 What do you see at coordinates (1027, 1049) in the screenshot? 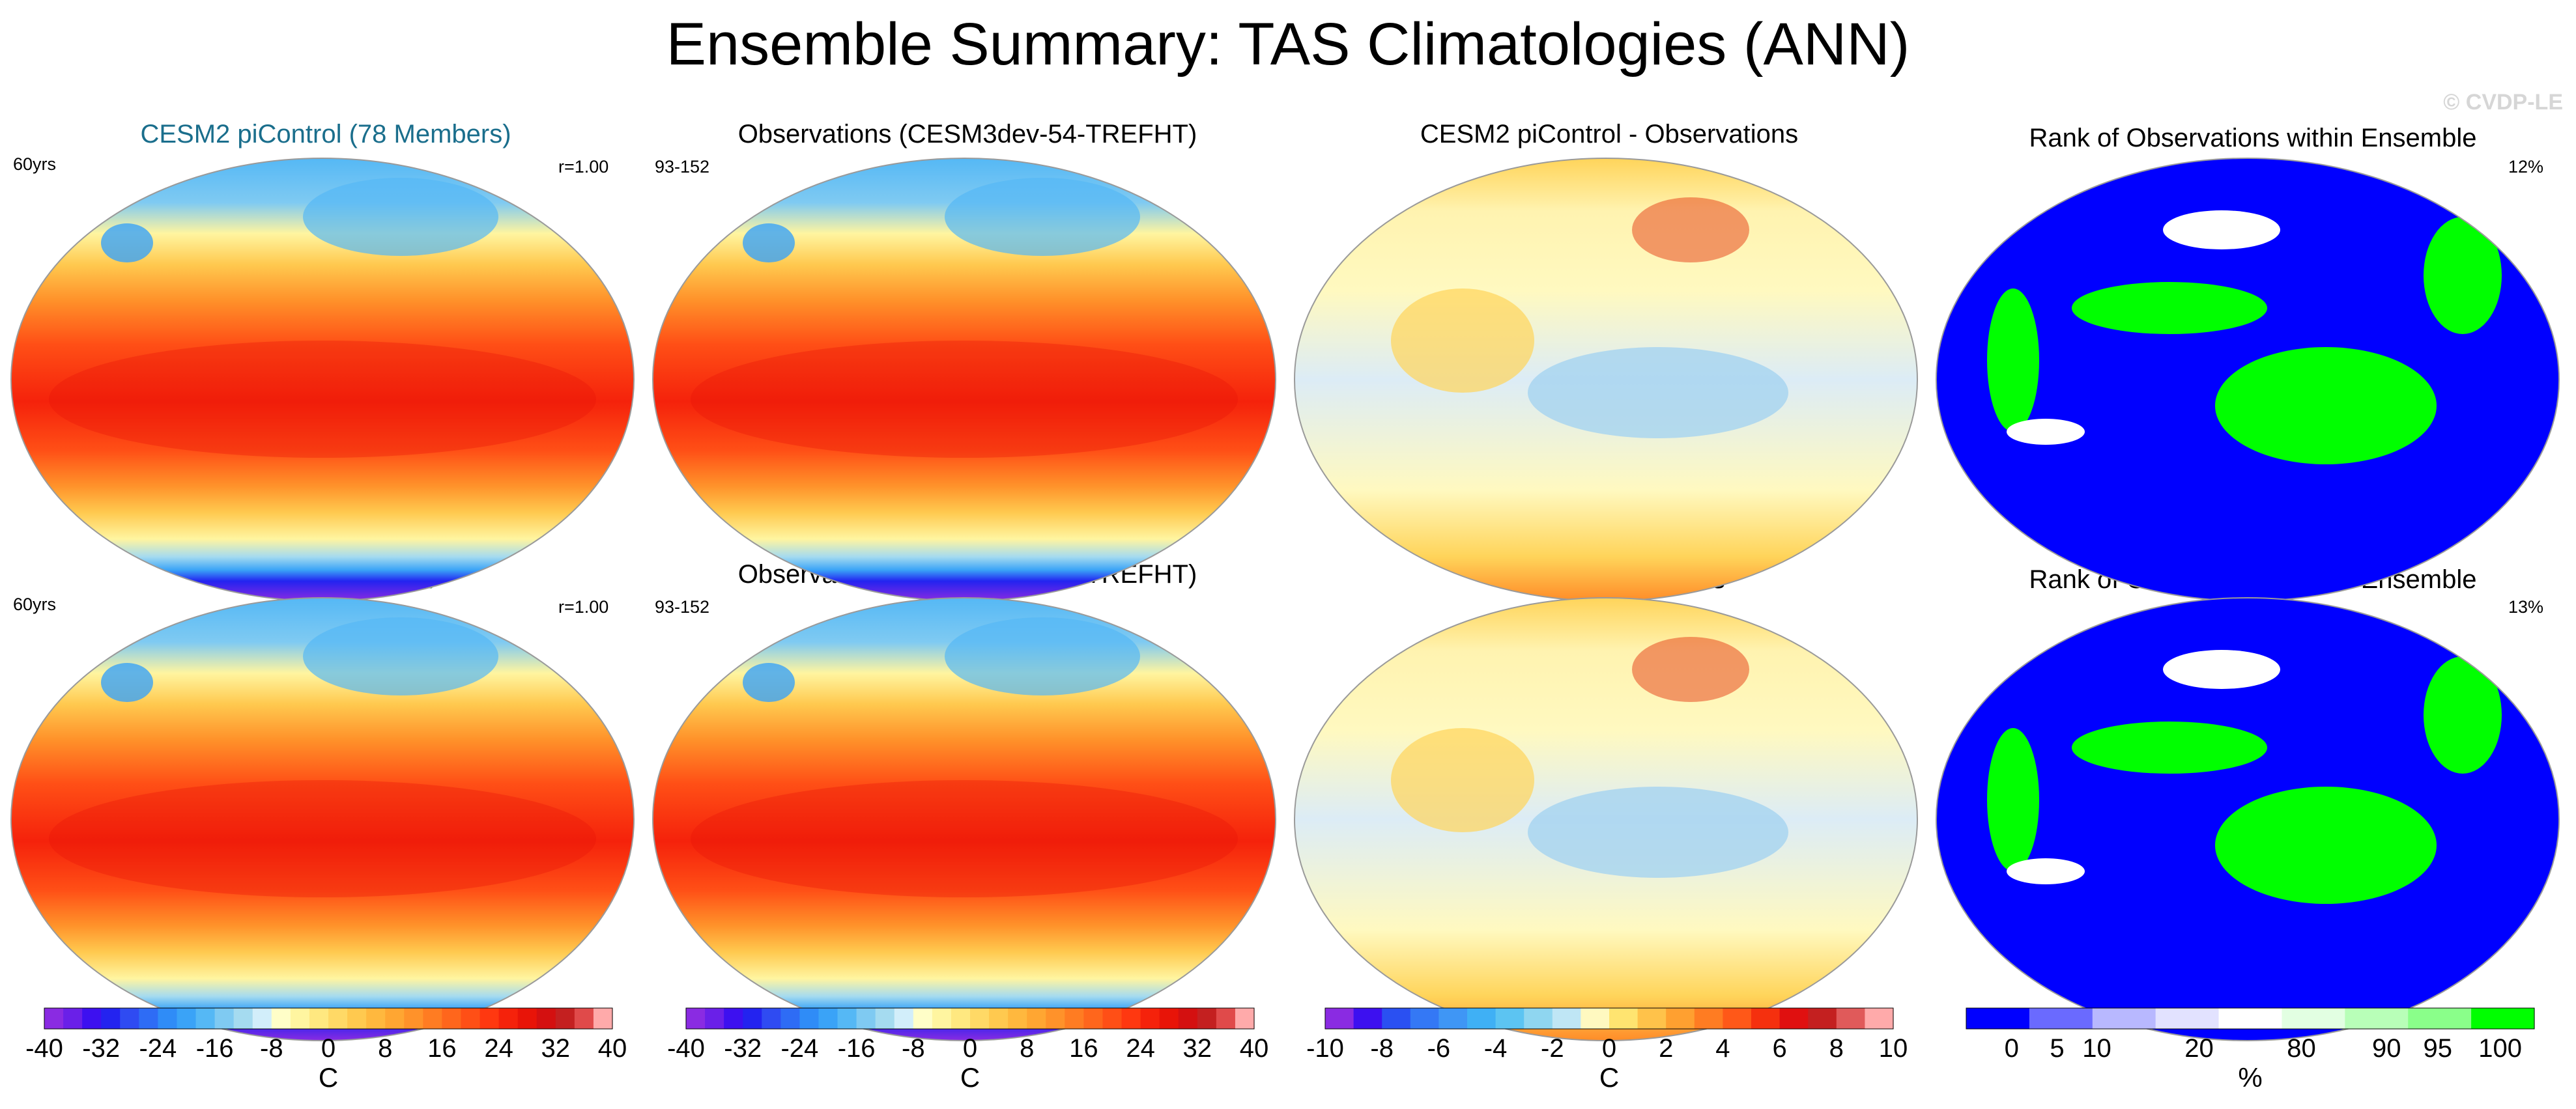
I see `colorbar-2-tick-label: 8` at bounding box center [1027, 1049].